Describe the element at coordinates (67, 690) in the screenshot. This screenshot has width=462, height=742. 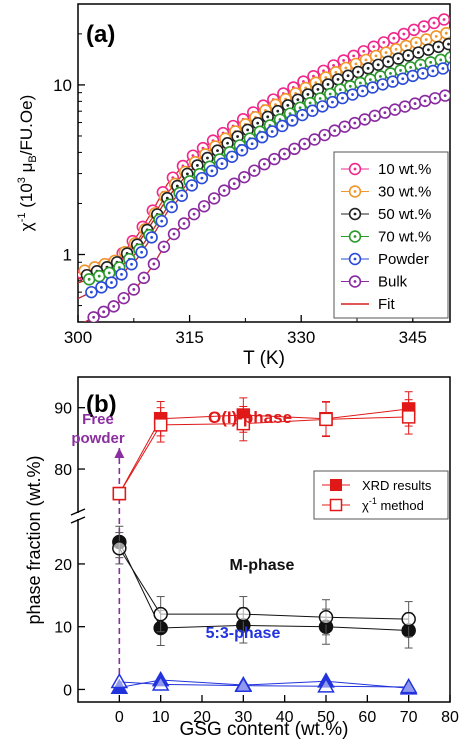
I see `panel-b-y-tick-label: 0` at that location.